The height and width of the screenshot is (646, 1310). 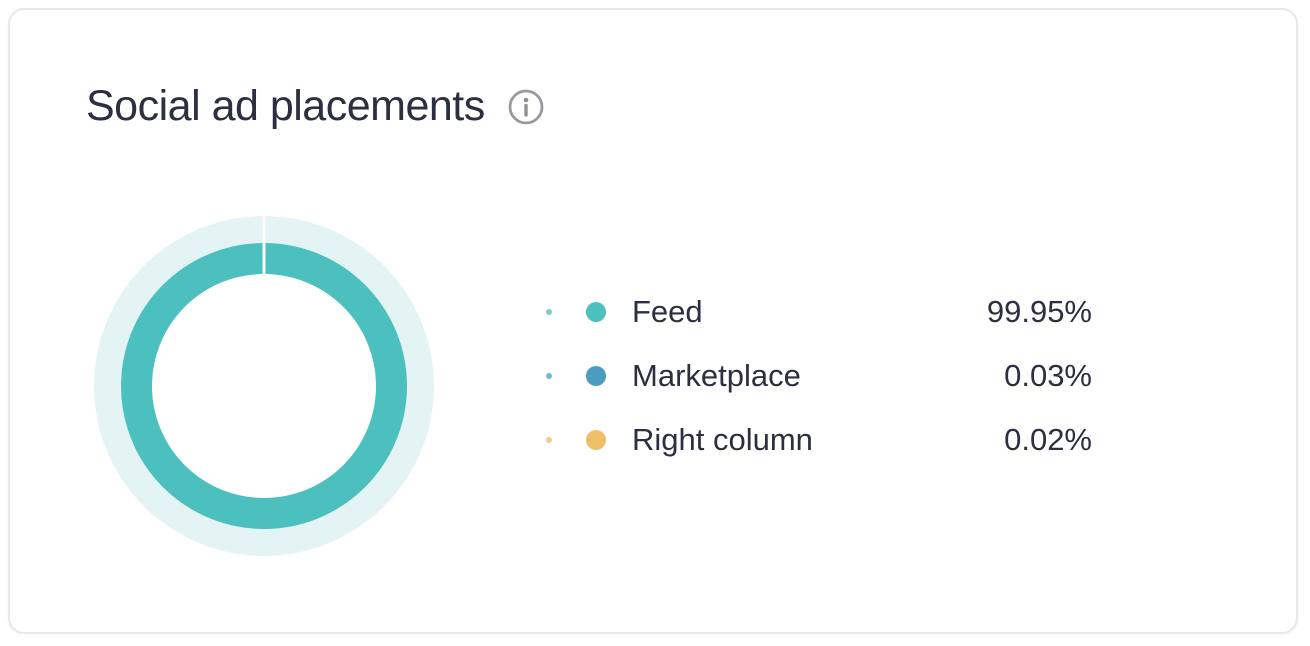 What do you see at coordinates (716, 375) in the screenshot?
I see `legend-label: Marketplace` at bounding box center [716, 375].